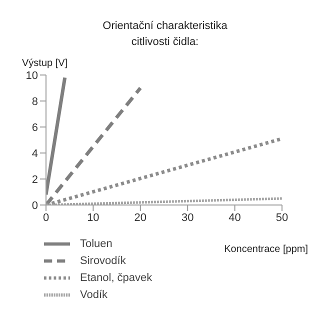 The width and height of the screenshot is (330, 330). Describe the element at coordinates (94, 294) in the screenshot. I see `legend-label: Vodík` at that location.